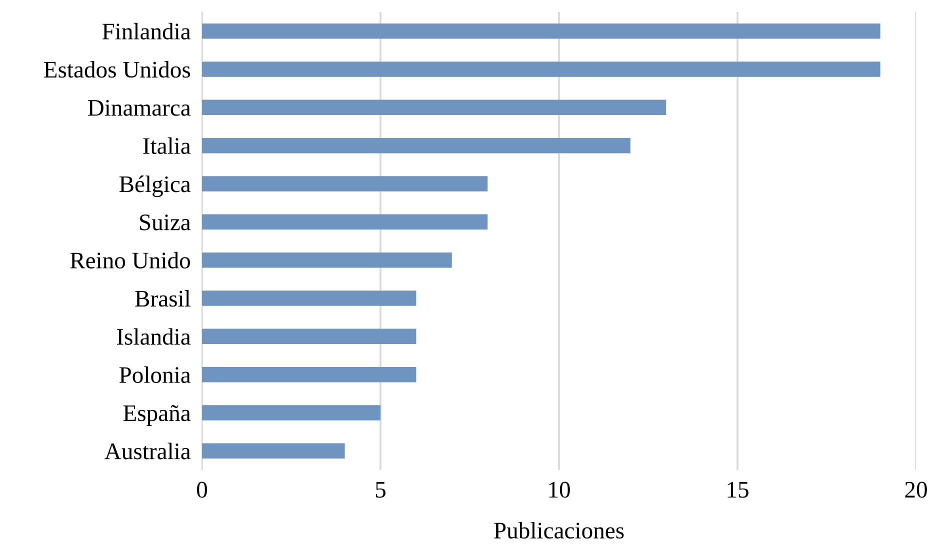 The height and width of the screenshot is (552, 931). I want to click on x-tick-label: 20, so click(916, 490).